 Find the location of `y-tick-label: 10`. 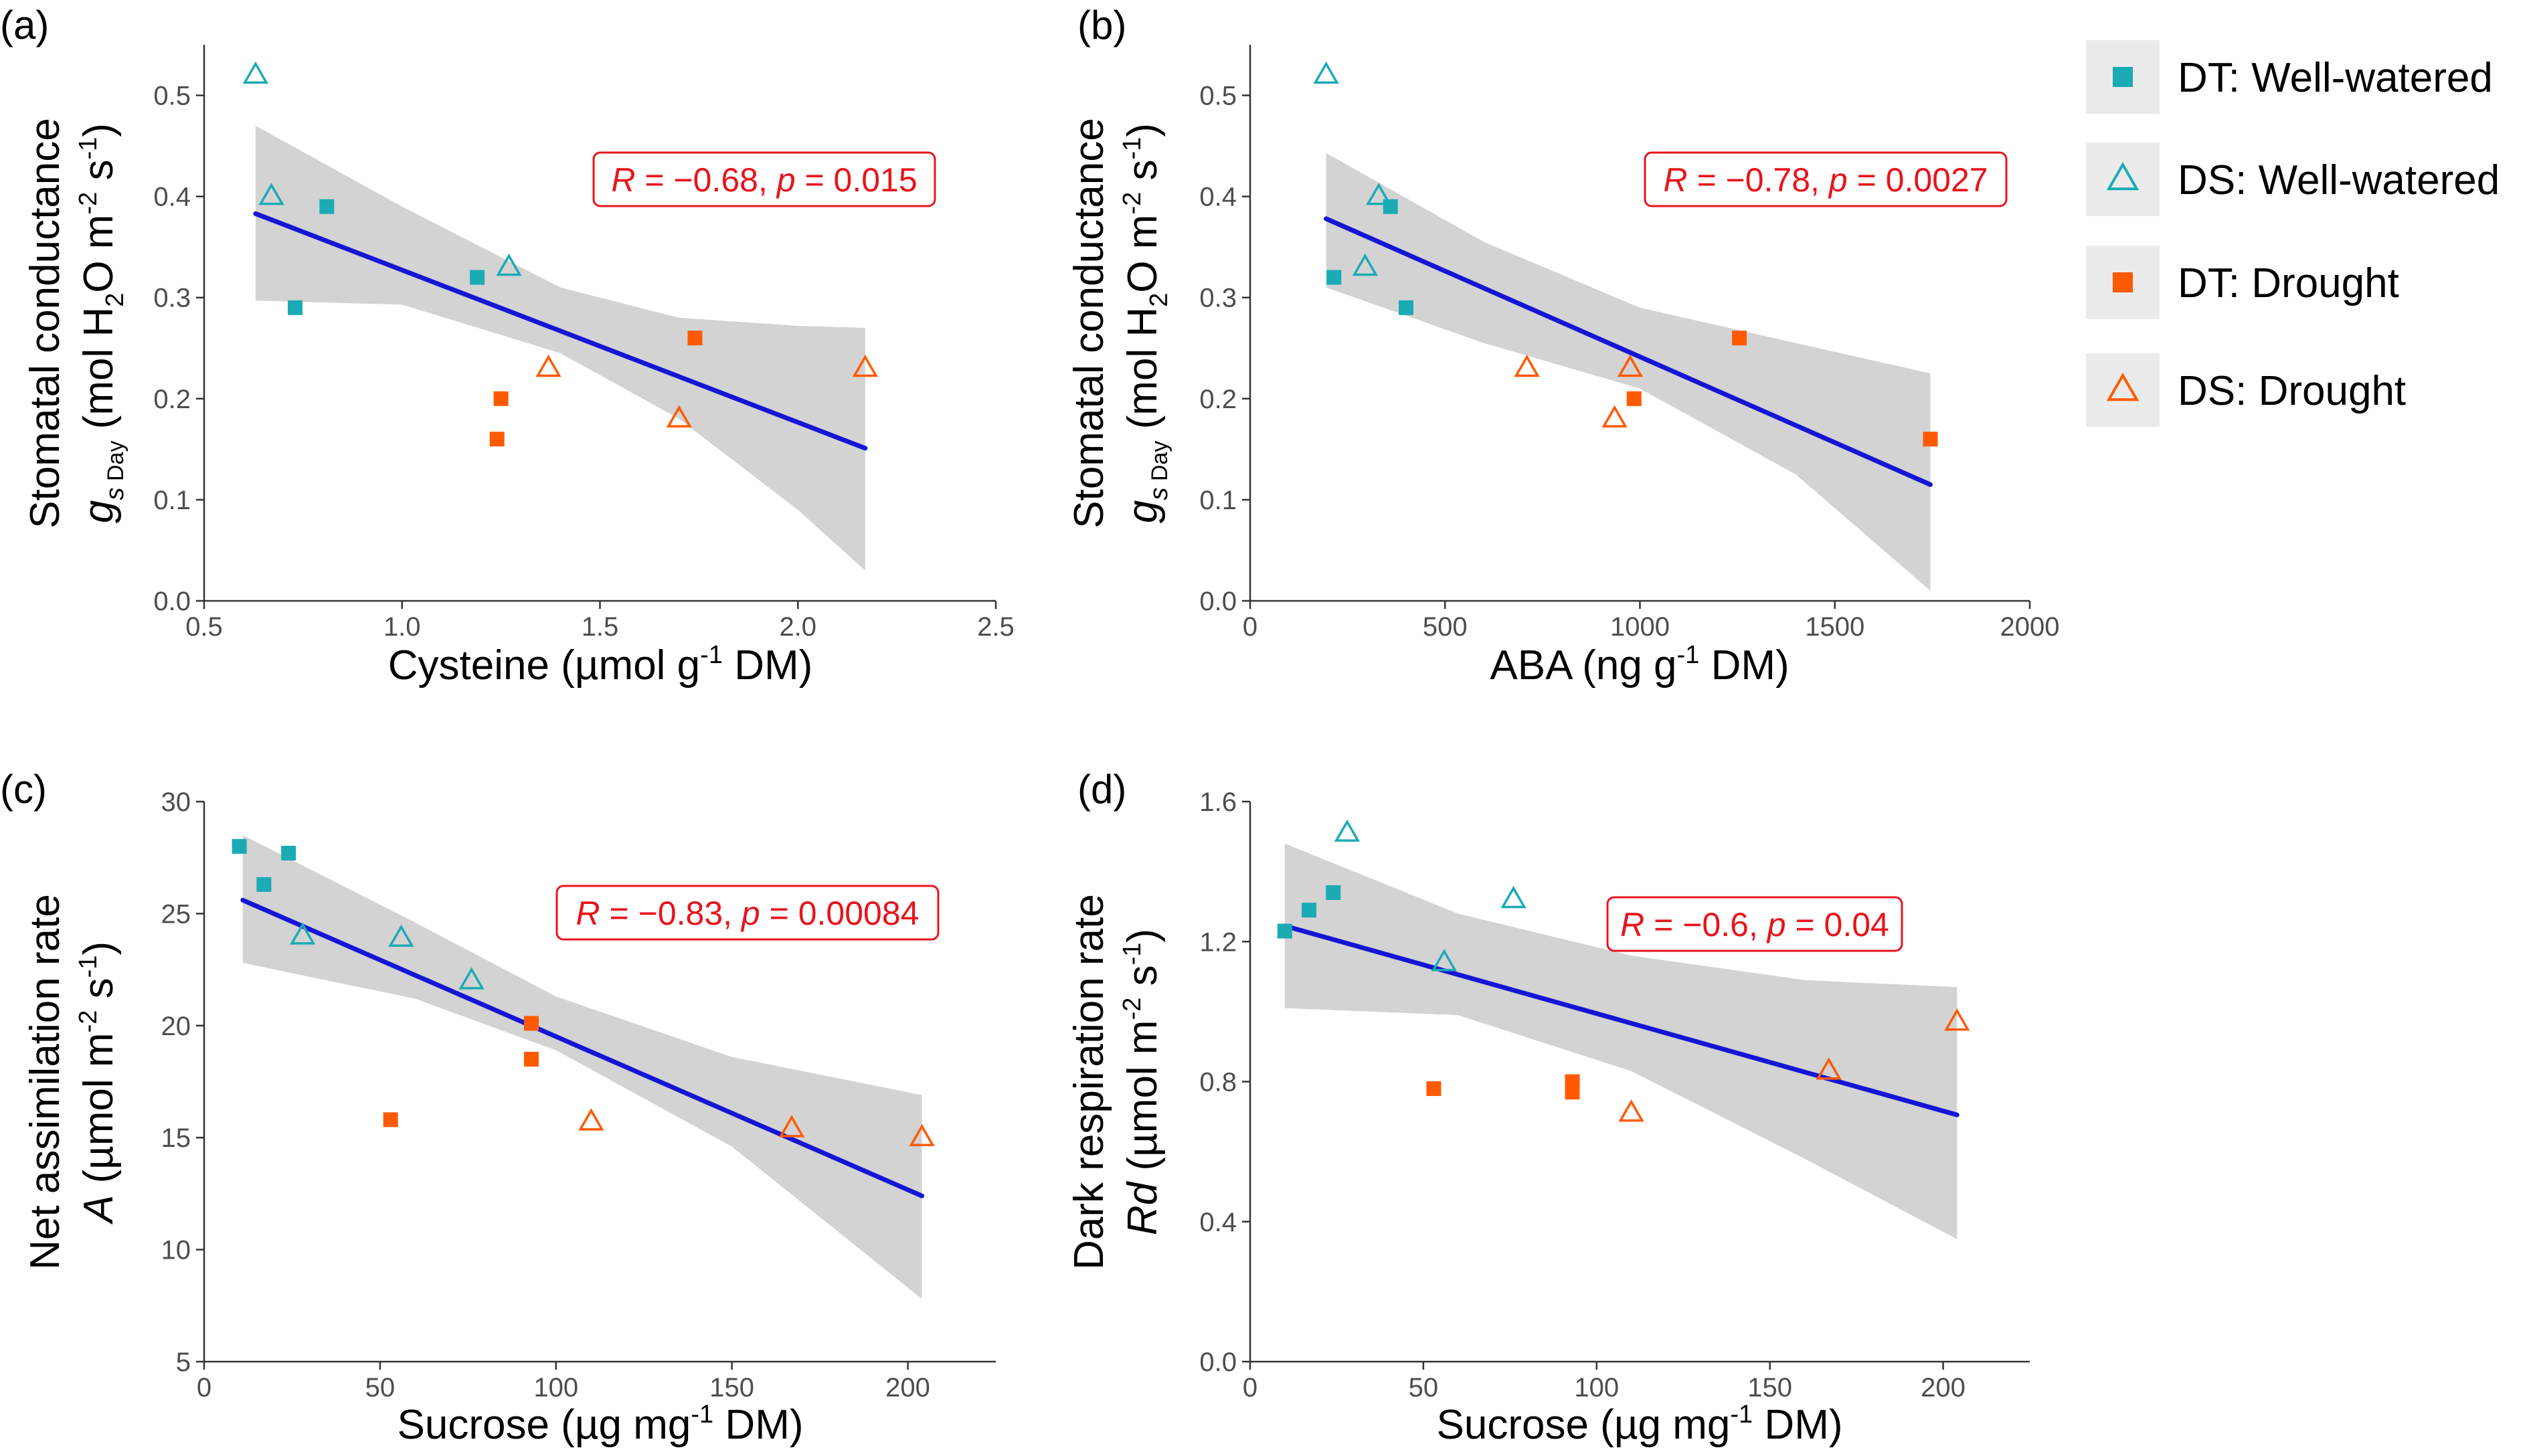

y-tick-label: 10 is located at coordinates (176, 1250).